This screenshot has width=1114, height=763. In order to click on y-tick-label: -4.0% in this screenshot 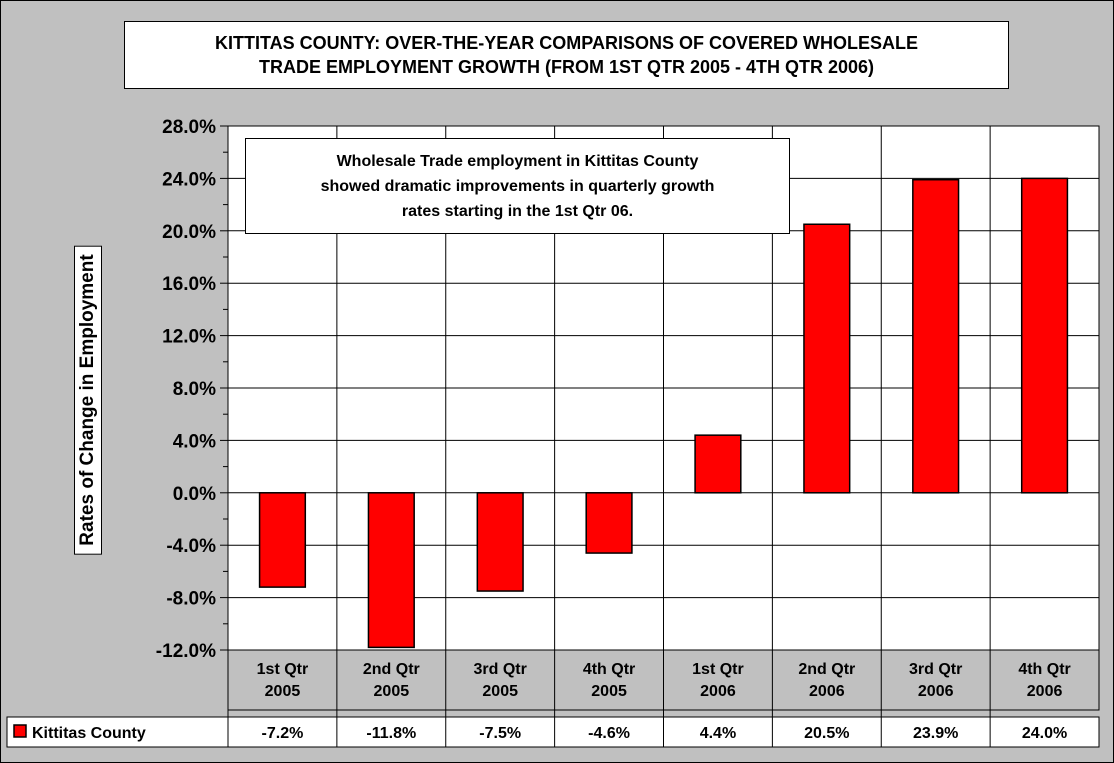, I will do `click(191, 546)`.